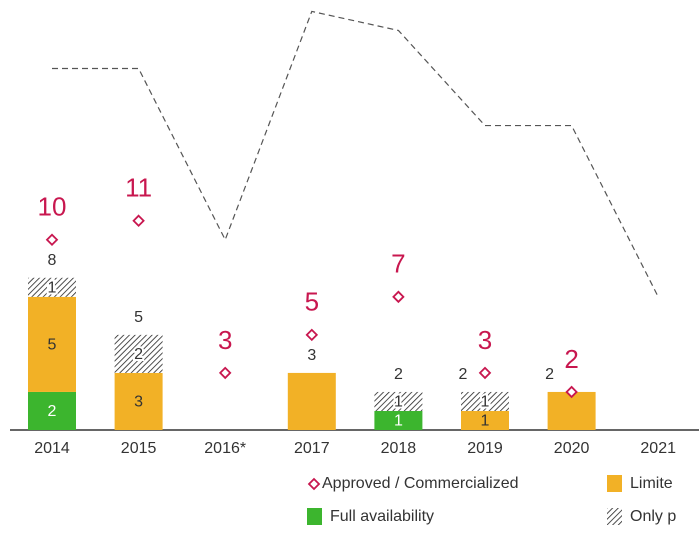  Describe the element at coordinates (225, 448) in the screenshot. I see `x-tick-label: 2016*` at that location.